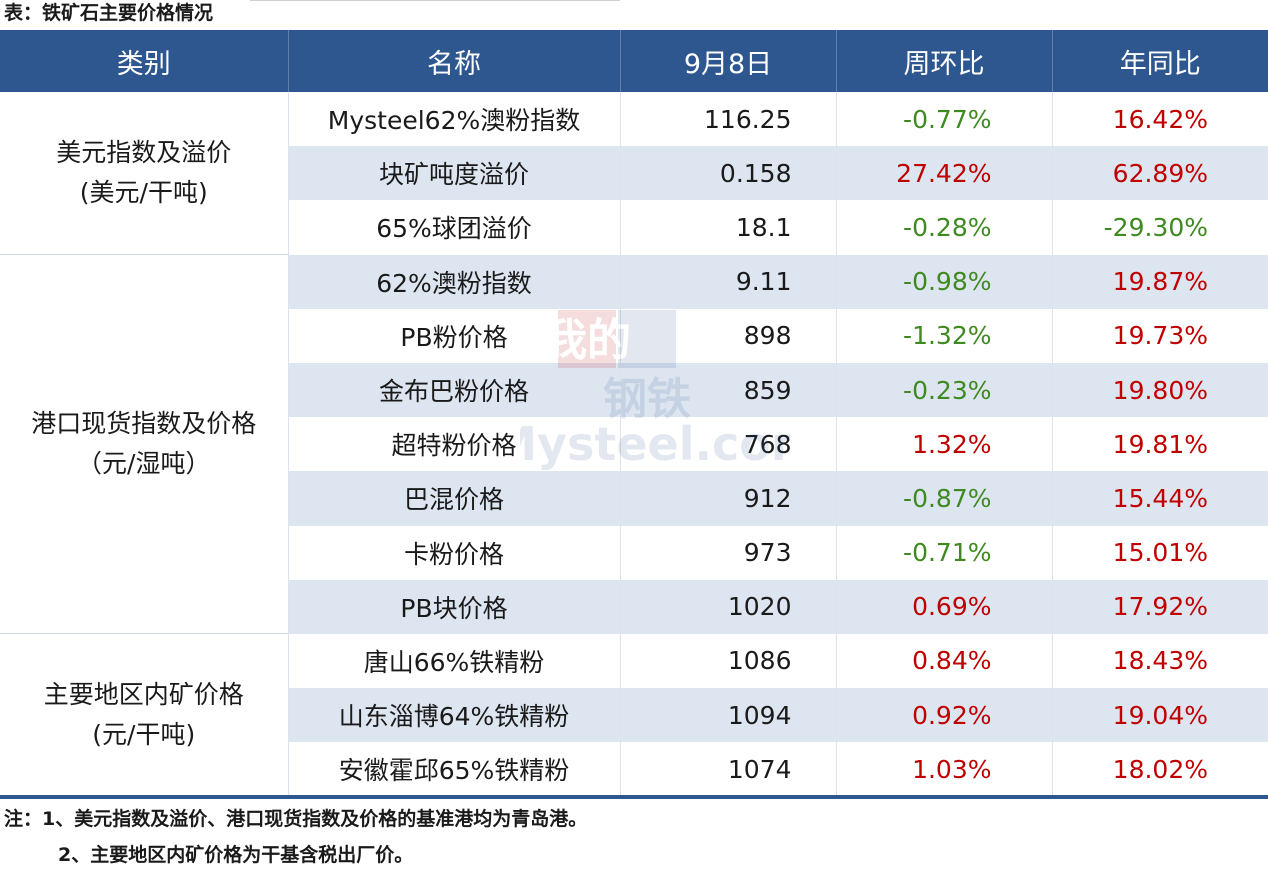 Image resolution: width=1268 pixels, height=893 pixels. I want to click on item-wow: -0.98%, so click(943, 281).